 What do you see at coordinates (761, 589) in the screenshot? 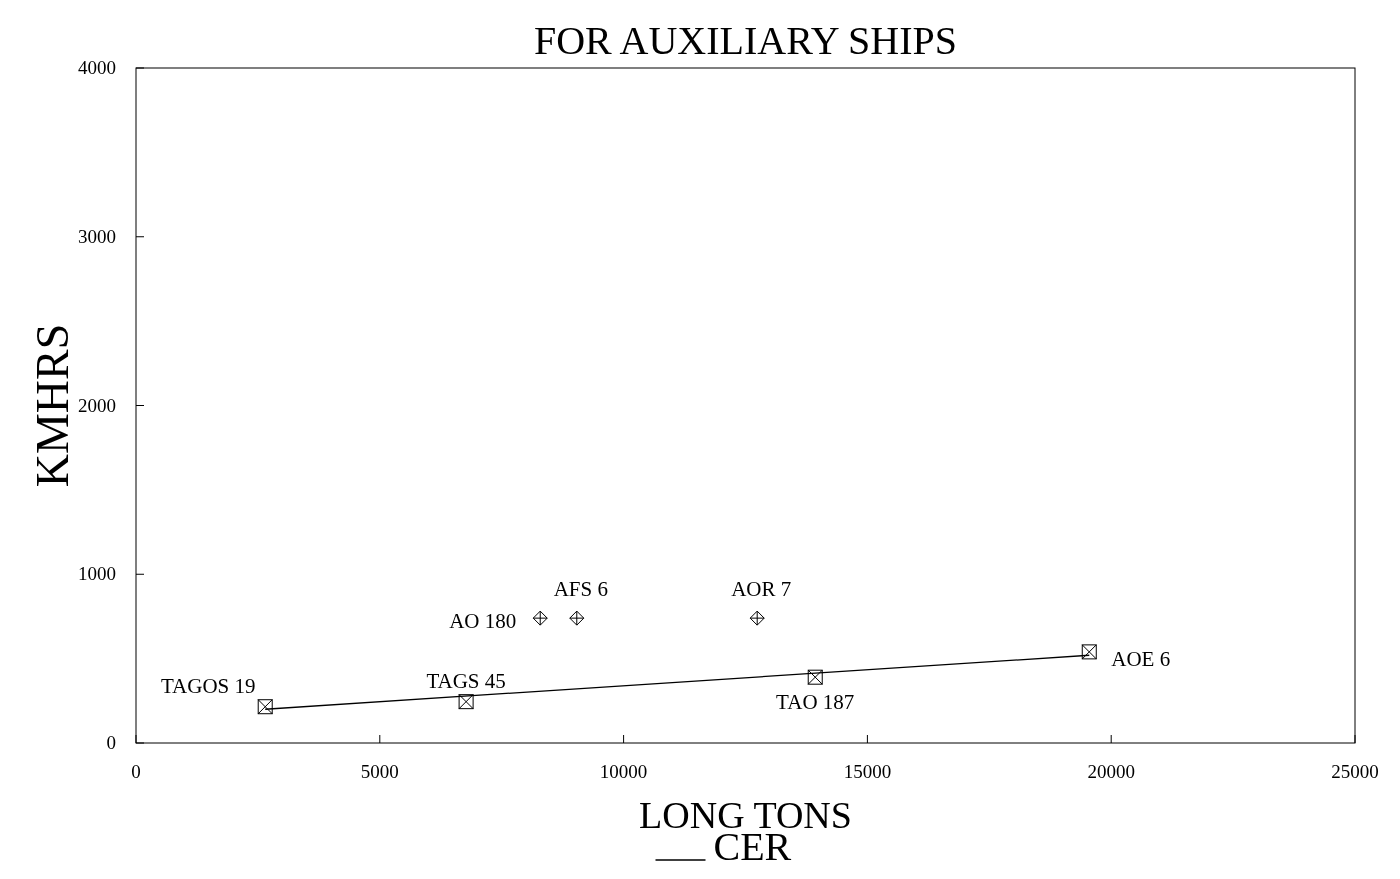
I see `annotation: AOR 7` at bounding box center [761, 589].